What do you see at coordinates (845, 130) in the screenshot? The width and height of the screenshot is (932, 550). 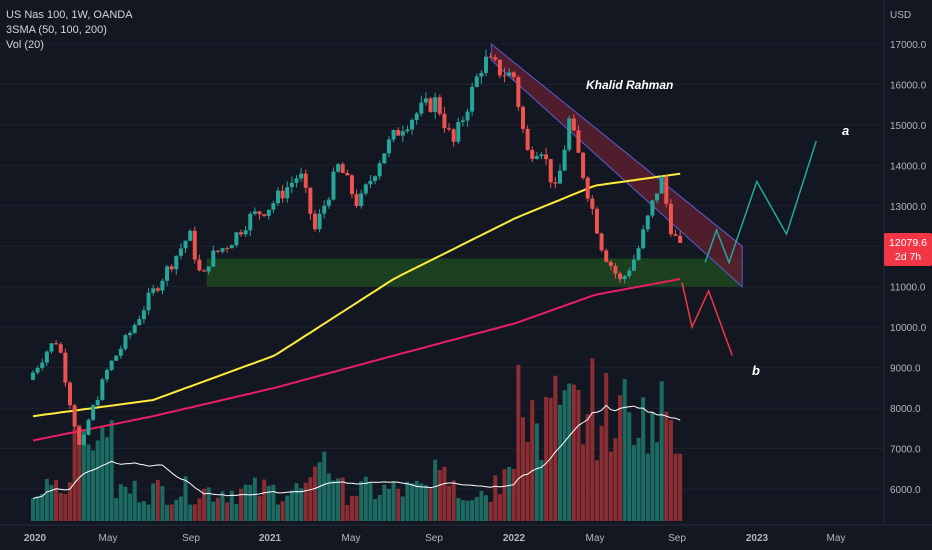 I see `scenario-a-label: a` at bounding box center [845, 130].